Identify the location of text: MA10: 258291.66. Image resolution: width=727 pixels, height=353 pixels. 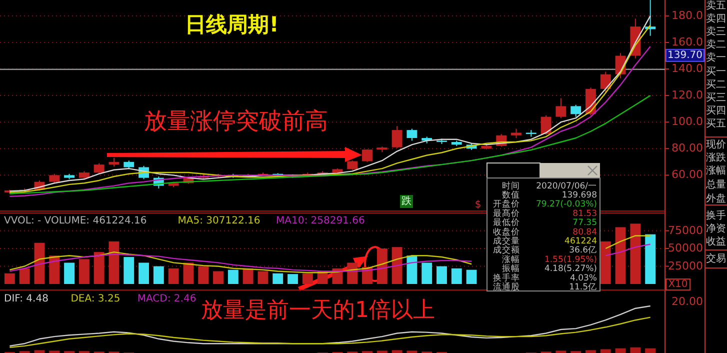
(320, 221).